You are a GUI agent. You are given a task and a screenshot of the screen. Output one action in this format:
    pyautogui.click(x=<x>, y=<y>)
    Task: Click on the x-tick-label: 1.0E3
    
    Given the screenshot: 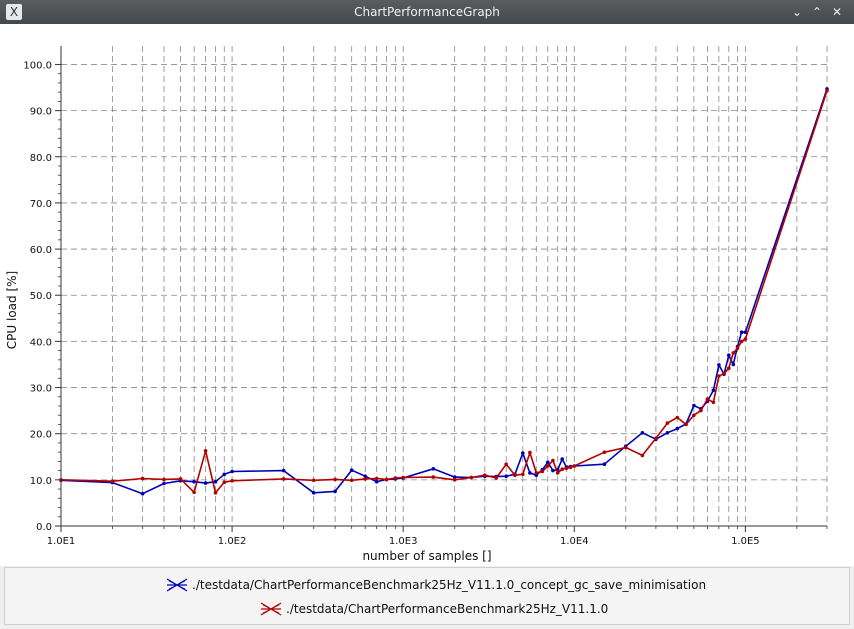 What is the action you would take?
    pyautogui.click(x=403, y=541)
    